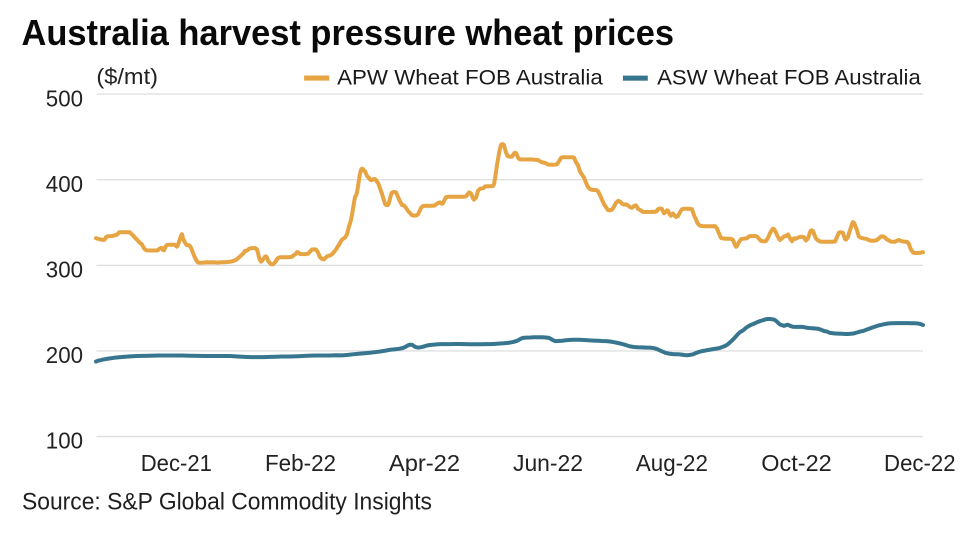 Image resolution: width=978 pixels, height=534 pixels. Describe the element at coordinates (300, 463) in the screenshot. I see `svg-text: Feb-22` at that location.